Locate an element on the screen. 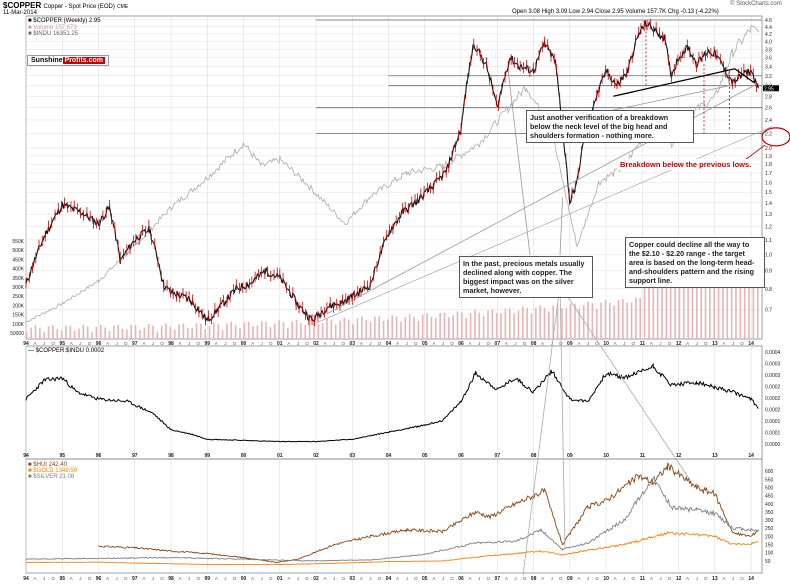 The width and height of the screenshot is (790, 584). series-line-silver is located at coordinates (392, 518).